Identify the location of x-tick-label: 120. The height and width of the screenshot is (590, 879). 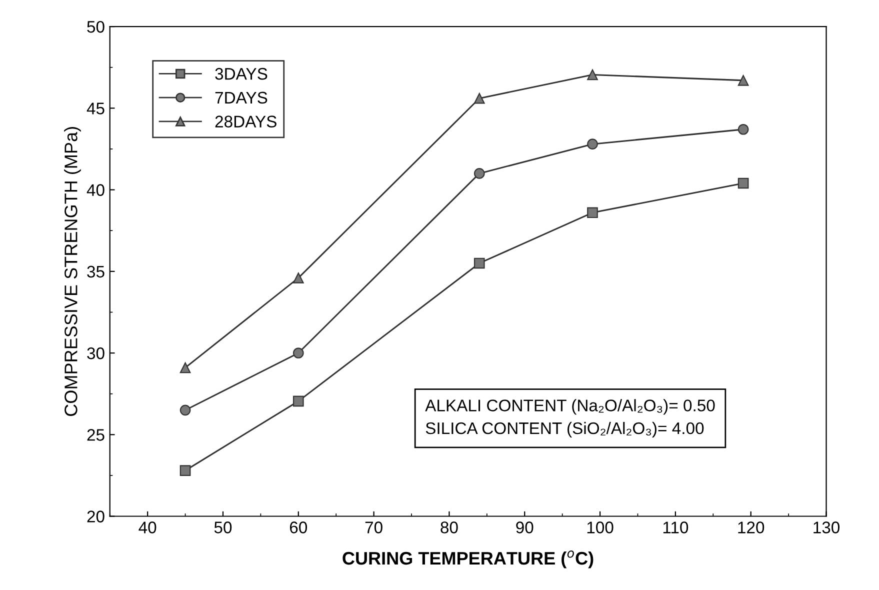
(751, 528).